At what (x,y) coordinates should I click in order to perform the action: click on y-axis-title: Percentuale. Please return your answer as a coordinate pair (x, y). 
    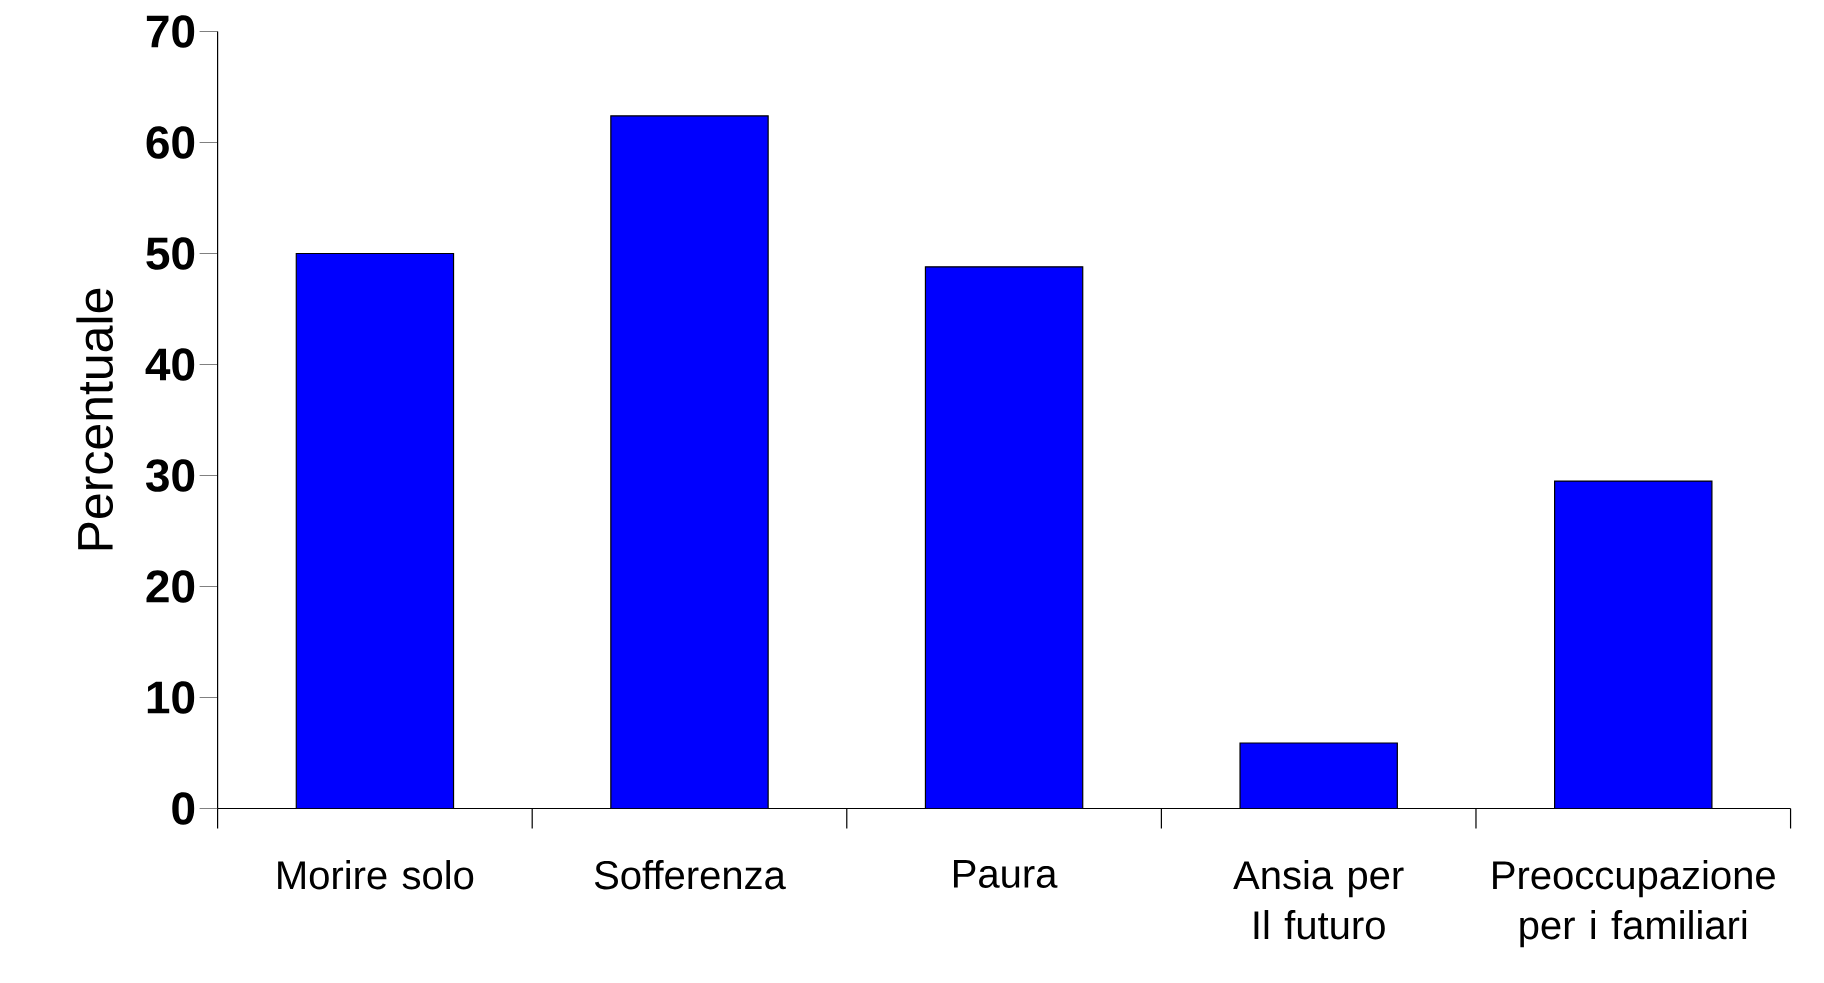
    Looking at the image, I should click on (95, 419).